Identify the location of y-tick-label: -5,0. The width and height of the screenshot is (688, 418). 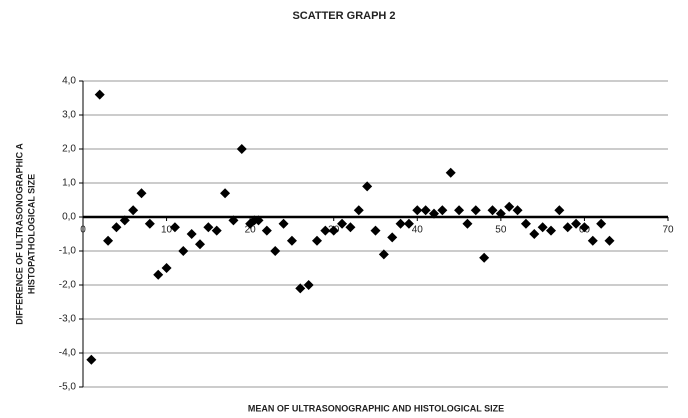
(68, 387).